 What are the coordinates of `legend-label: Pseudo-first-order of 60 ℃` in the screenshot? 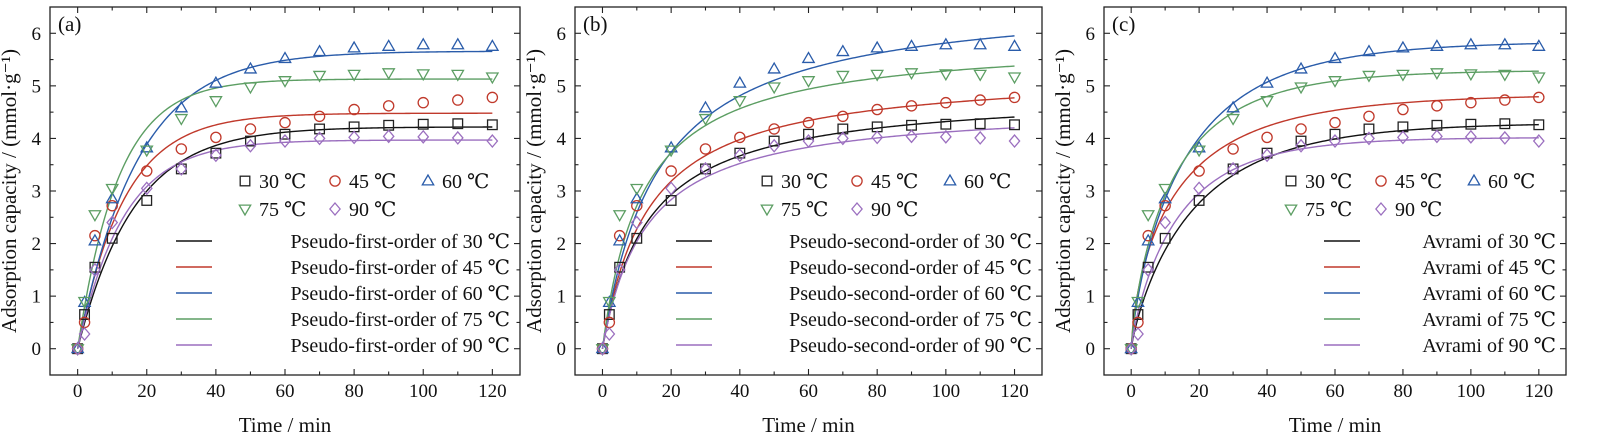 It's located at (400, 294).